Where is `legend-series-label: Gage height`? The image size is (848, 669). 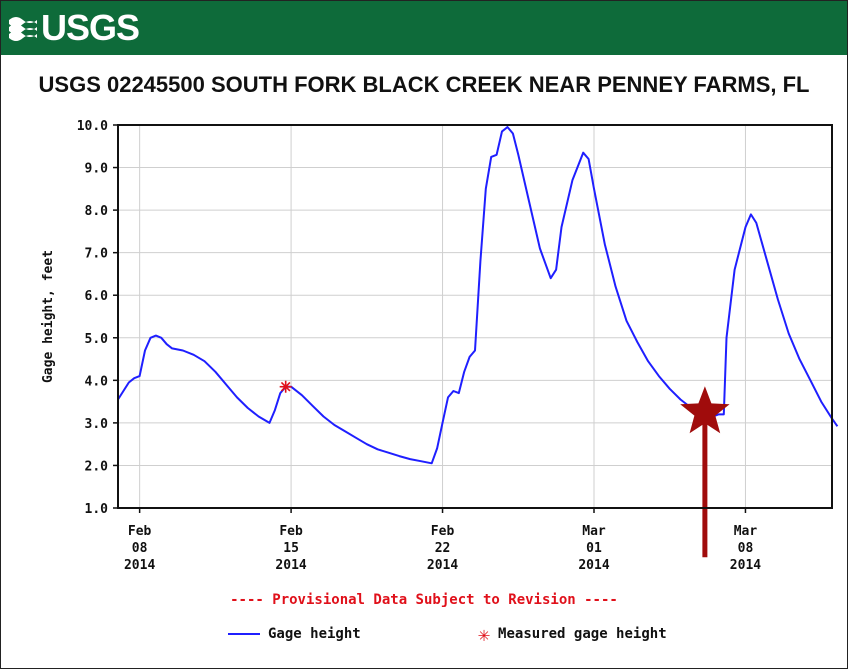
legend-series-label: Gage height is located at coordinates (314, 634).